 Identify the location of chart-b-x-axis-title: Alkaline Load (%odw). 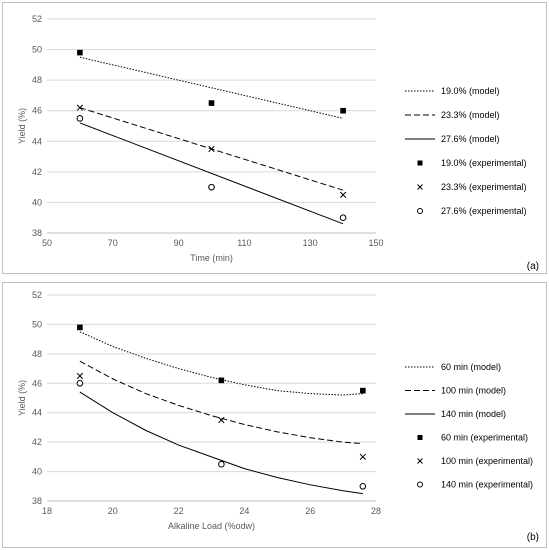
(211, 526).